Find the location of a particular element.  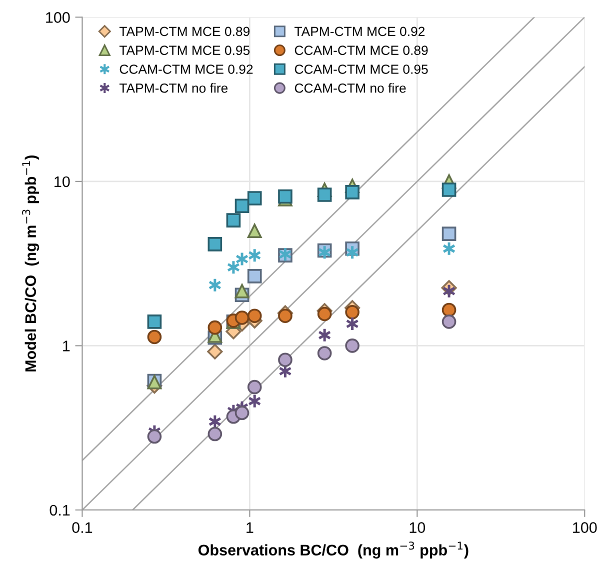

legend-label: CCAM-CTM MCE 0.95 is located at coordinates (361, 69).